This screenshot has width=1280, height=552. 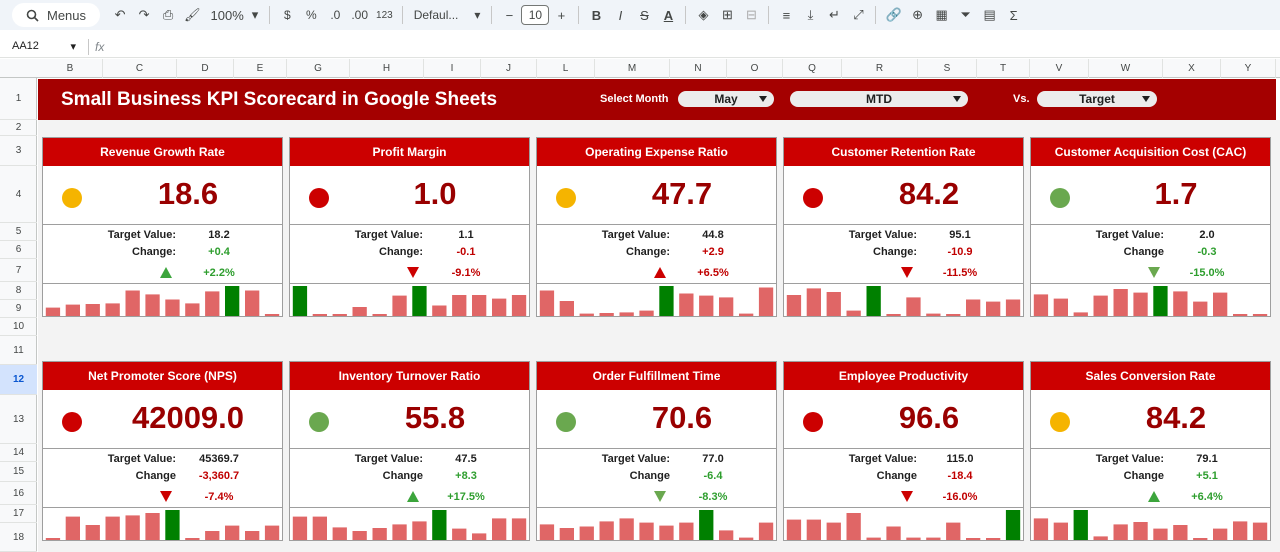 I want to click on currency-button: $, so click(x=287, y=15).